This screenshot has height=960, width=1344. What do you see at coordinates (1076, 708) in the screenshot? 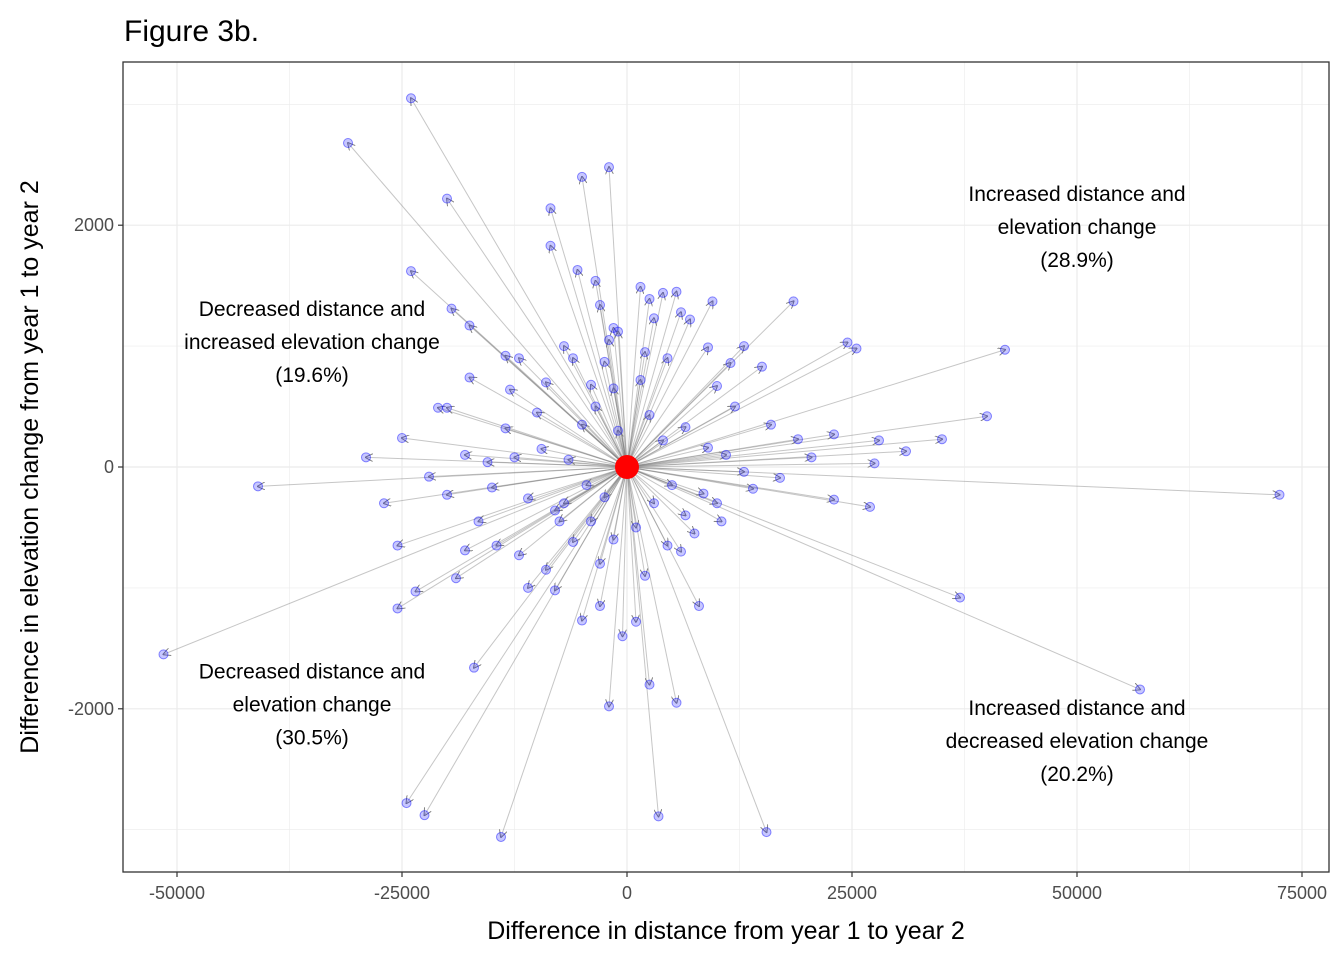
I see `annotation-line: Increased distance and` at bounding box center [1076, 708].